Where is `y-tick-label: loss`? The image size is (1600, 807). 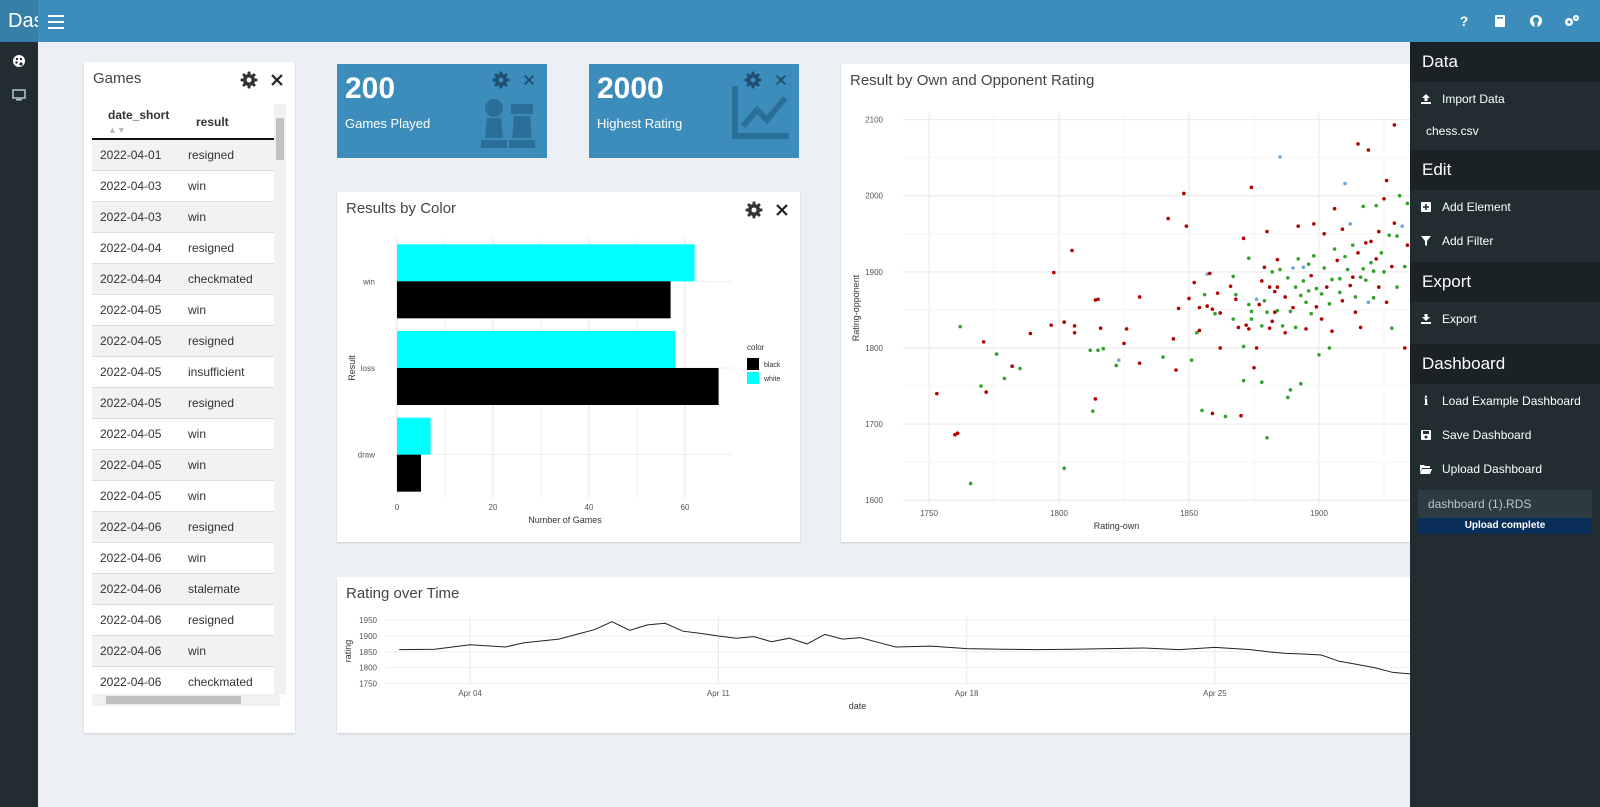 y-tick-label: loss is located at coordinates (368, 368).